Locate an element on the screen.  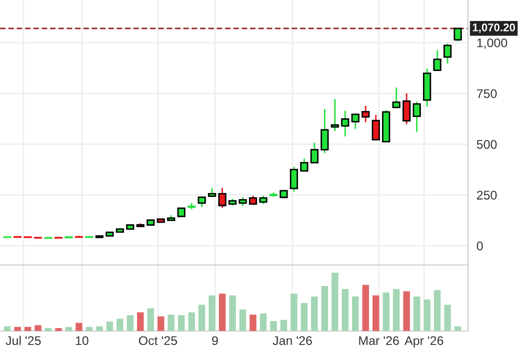
y-tick-label: 0 is located at coordinates (479, 246).